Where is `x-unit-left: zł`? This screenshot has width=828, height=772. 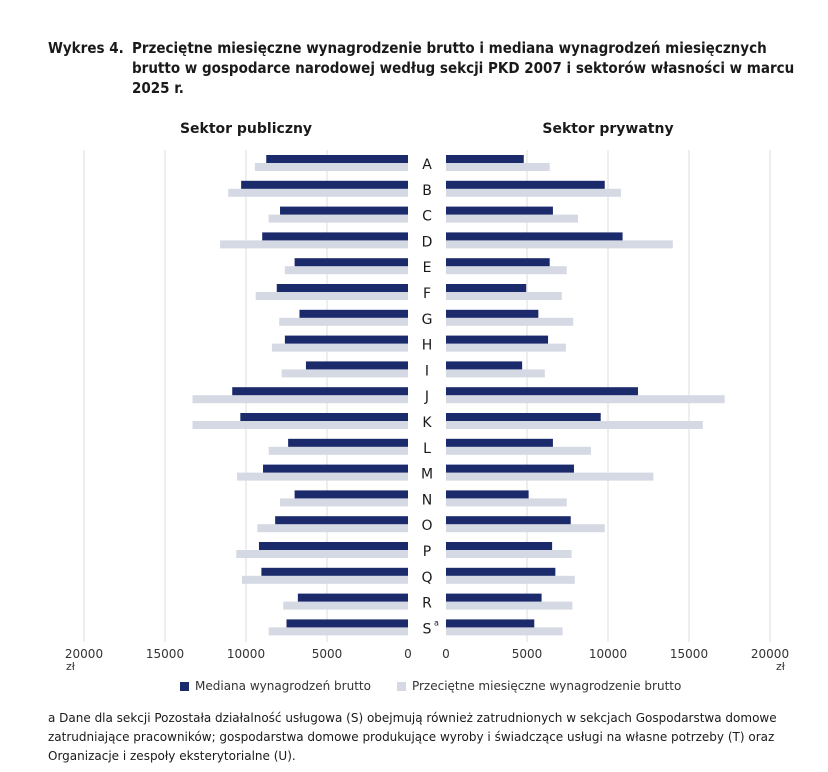 x-unit-left: zł is located at coordinates (71, 666).